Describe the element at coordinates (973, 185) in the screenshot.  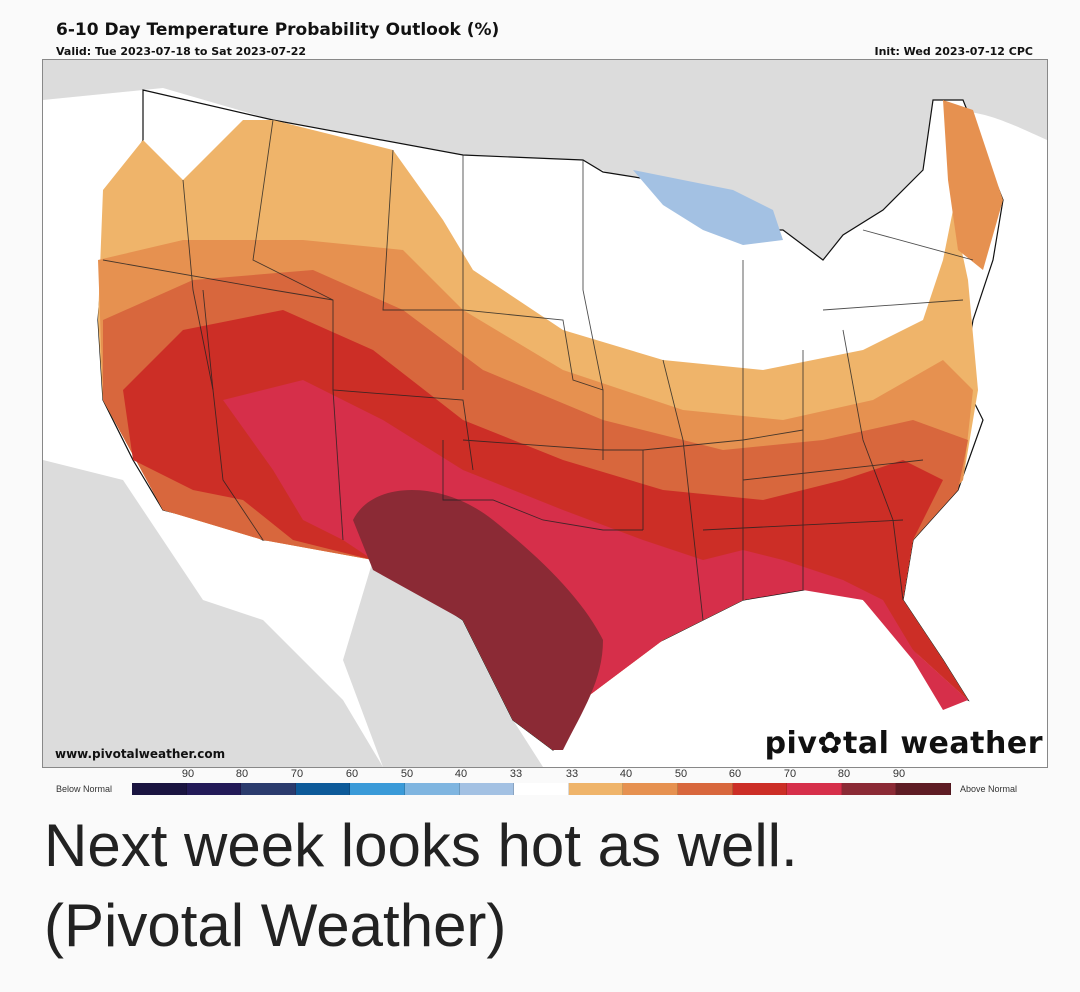
I see `region-above-40-northeast` at that location.